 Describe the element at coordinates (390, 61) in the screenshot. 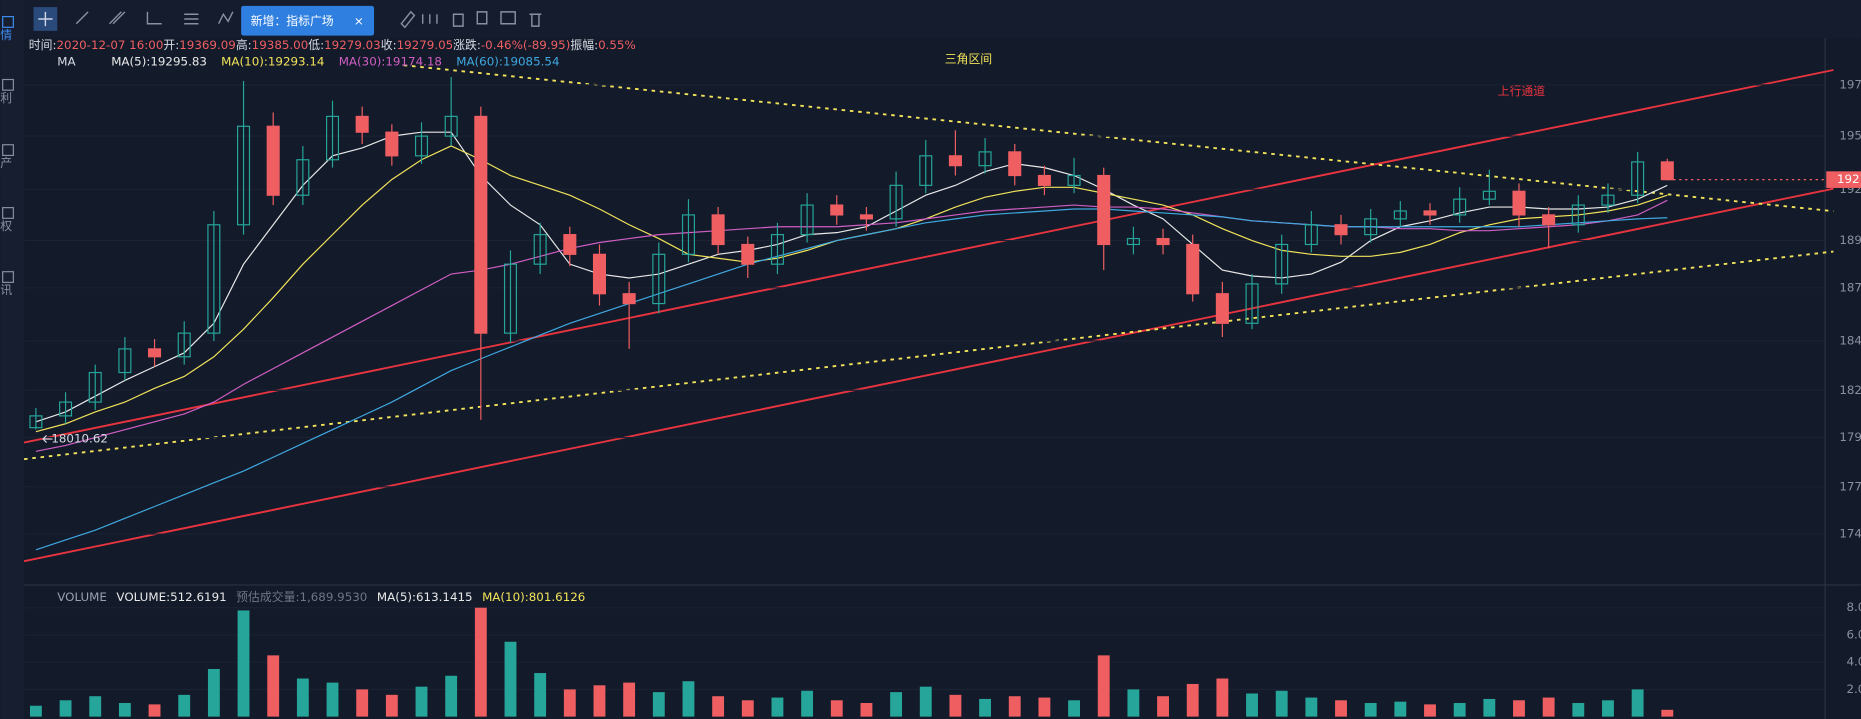

I see `legend-entry: MA(30):19174.18` at that location.